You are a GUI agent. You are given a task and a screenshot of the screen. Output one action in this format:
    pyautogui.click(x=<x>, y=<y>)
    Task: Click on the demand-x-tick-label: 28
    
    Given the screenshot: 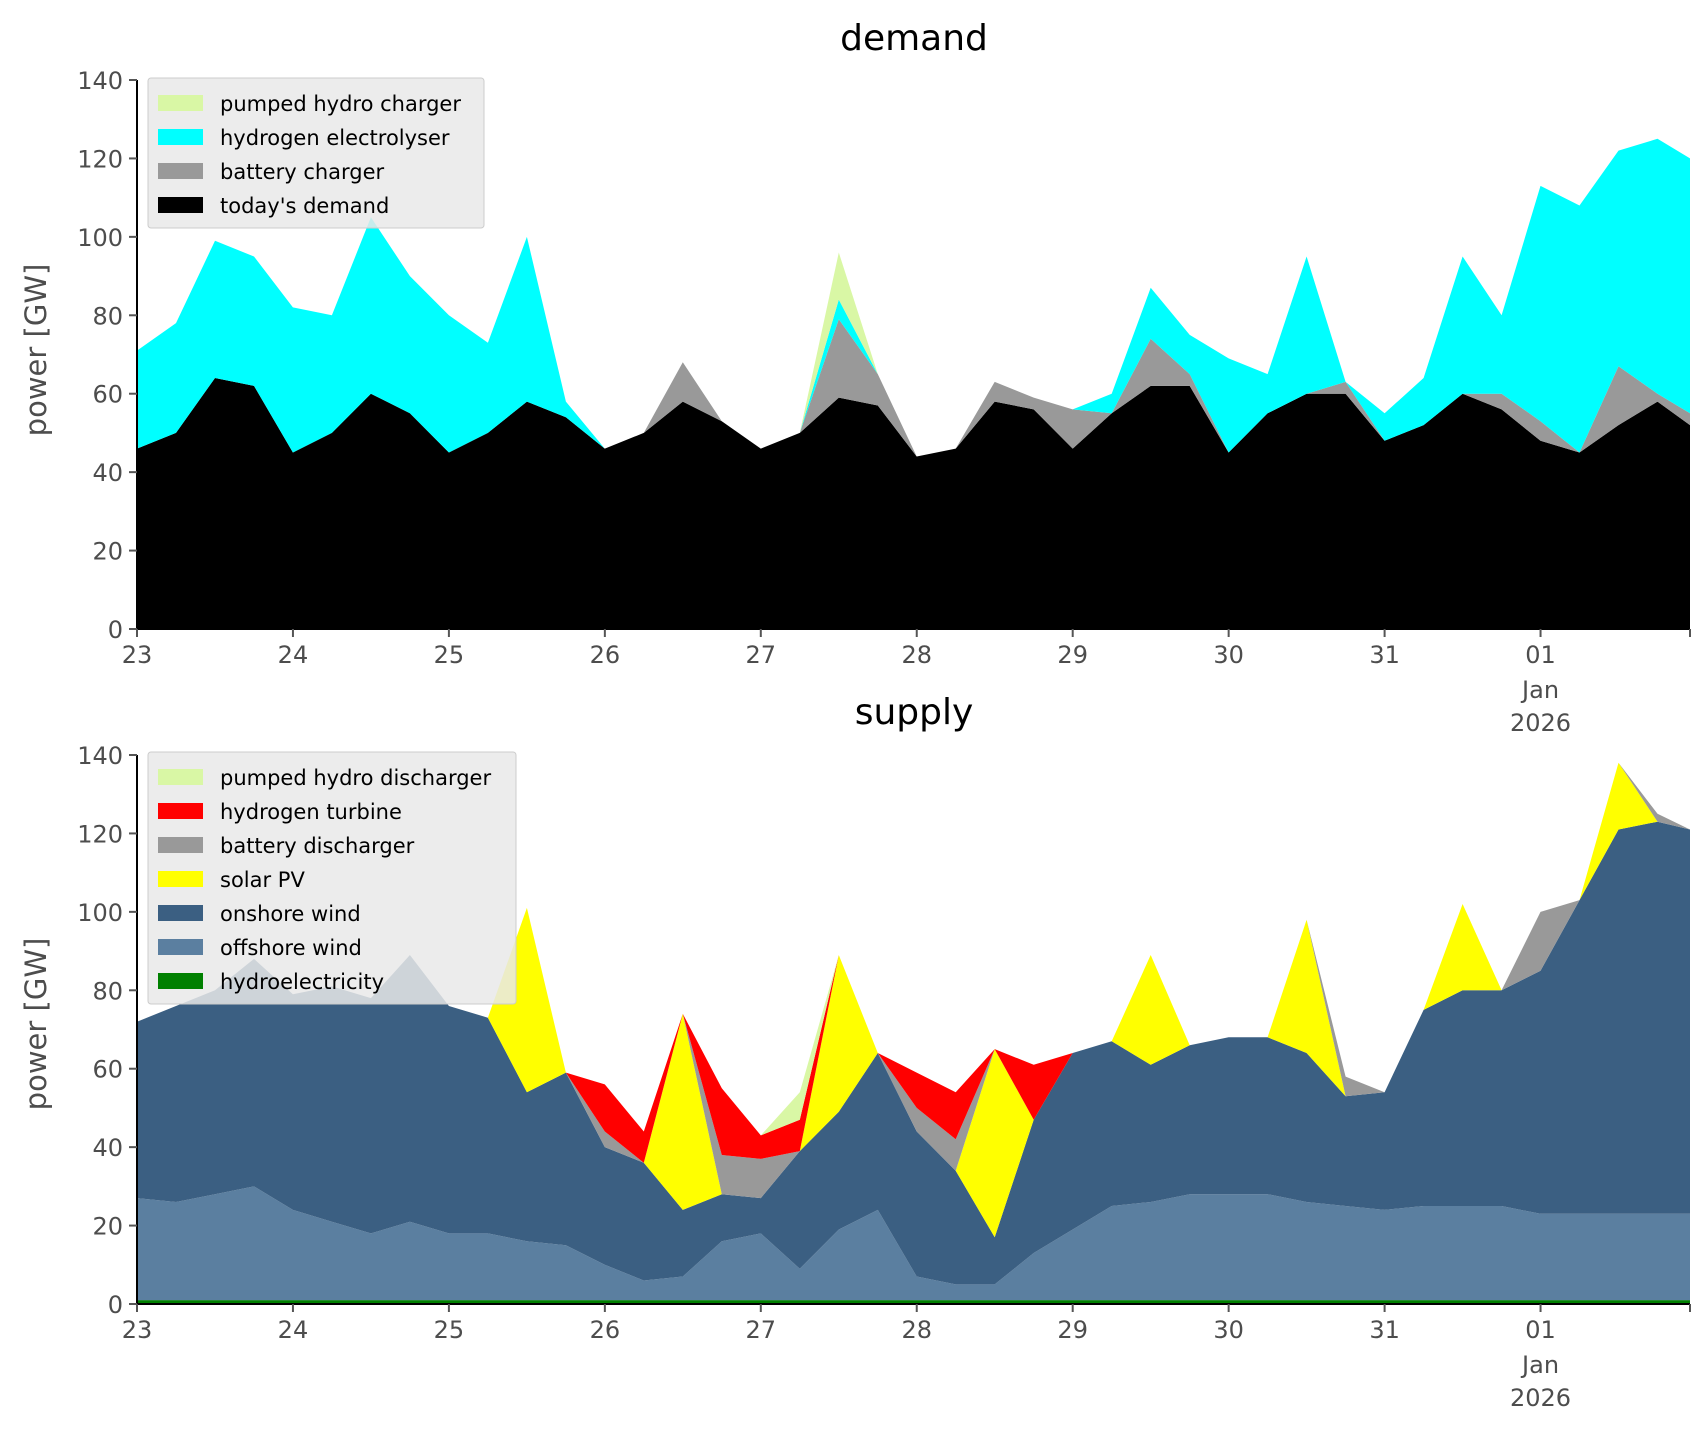 What is the action you would take?
    pyautogui.click(x=916, y=655)
    